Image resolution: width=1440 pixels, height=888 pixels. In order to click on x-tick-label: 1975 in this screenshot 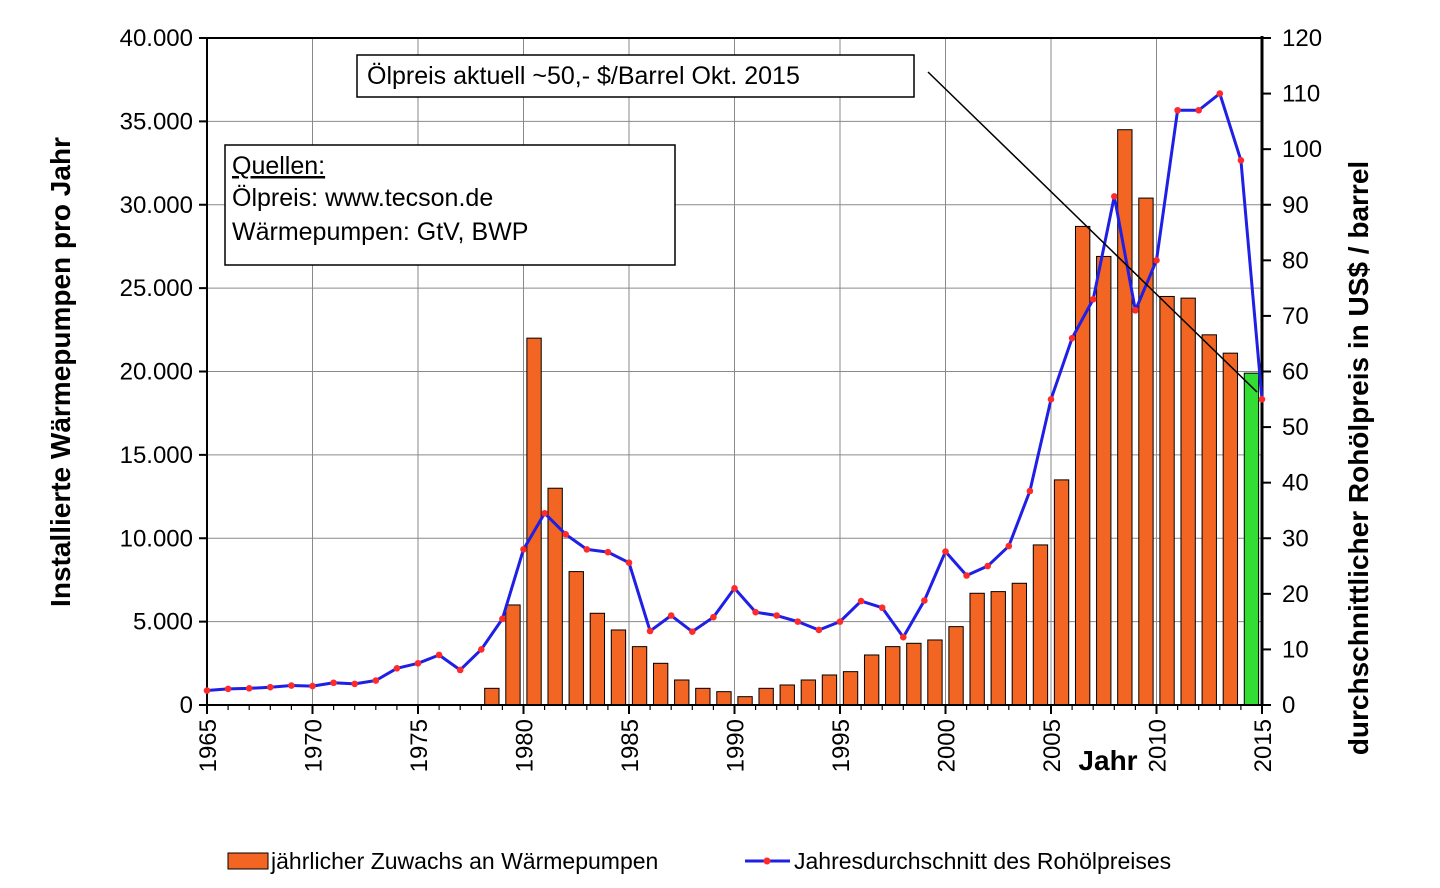, I will do `click(419, 745)`.